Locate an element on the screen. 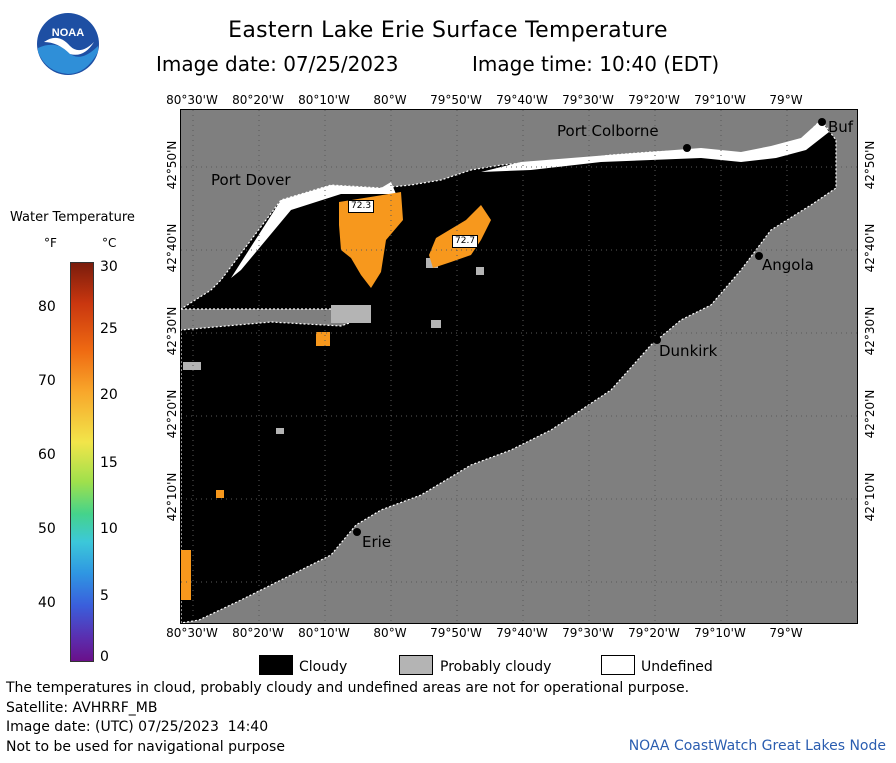 The height and width of the screenshot is (763, 896). key-undefined-label: Undefined is located at coordinates (677, 667).